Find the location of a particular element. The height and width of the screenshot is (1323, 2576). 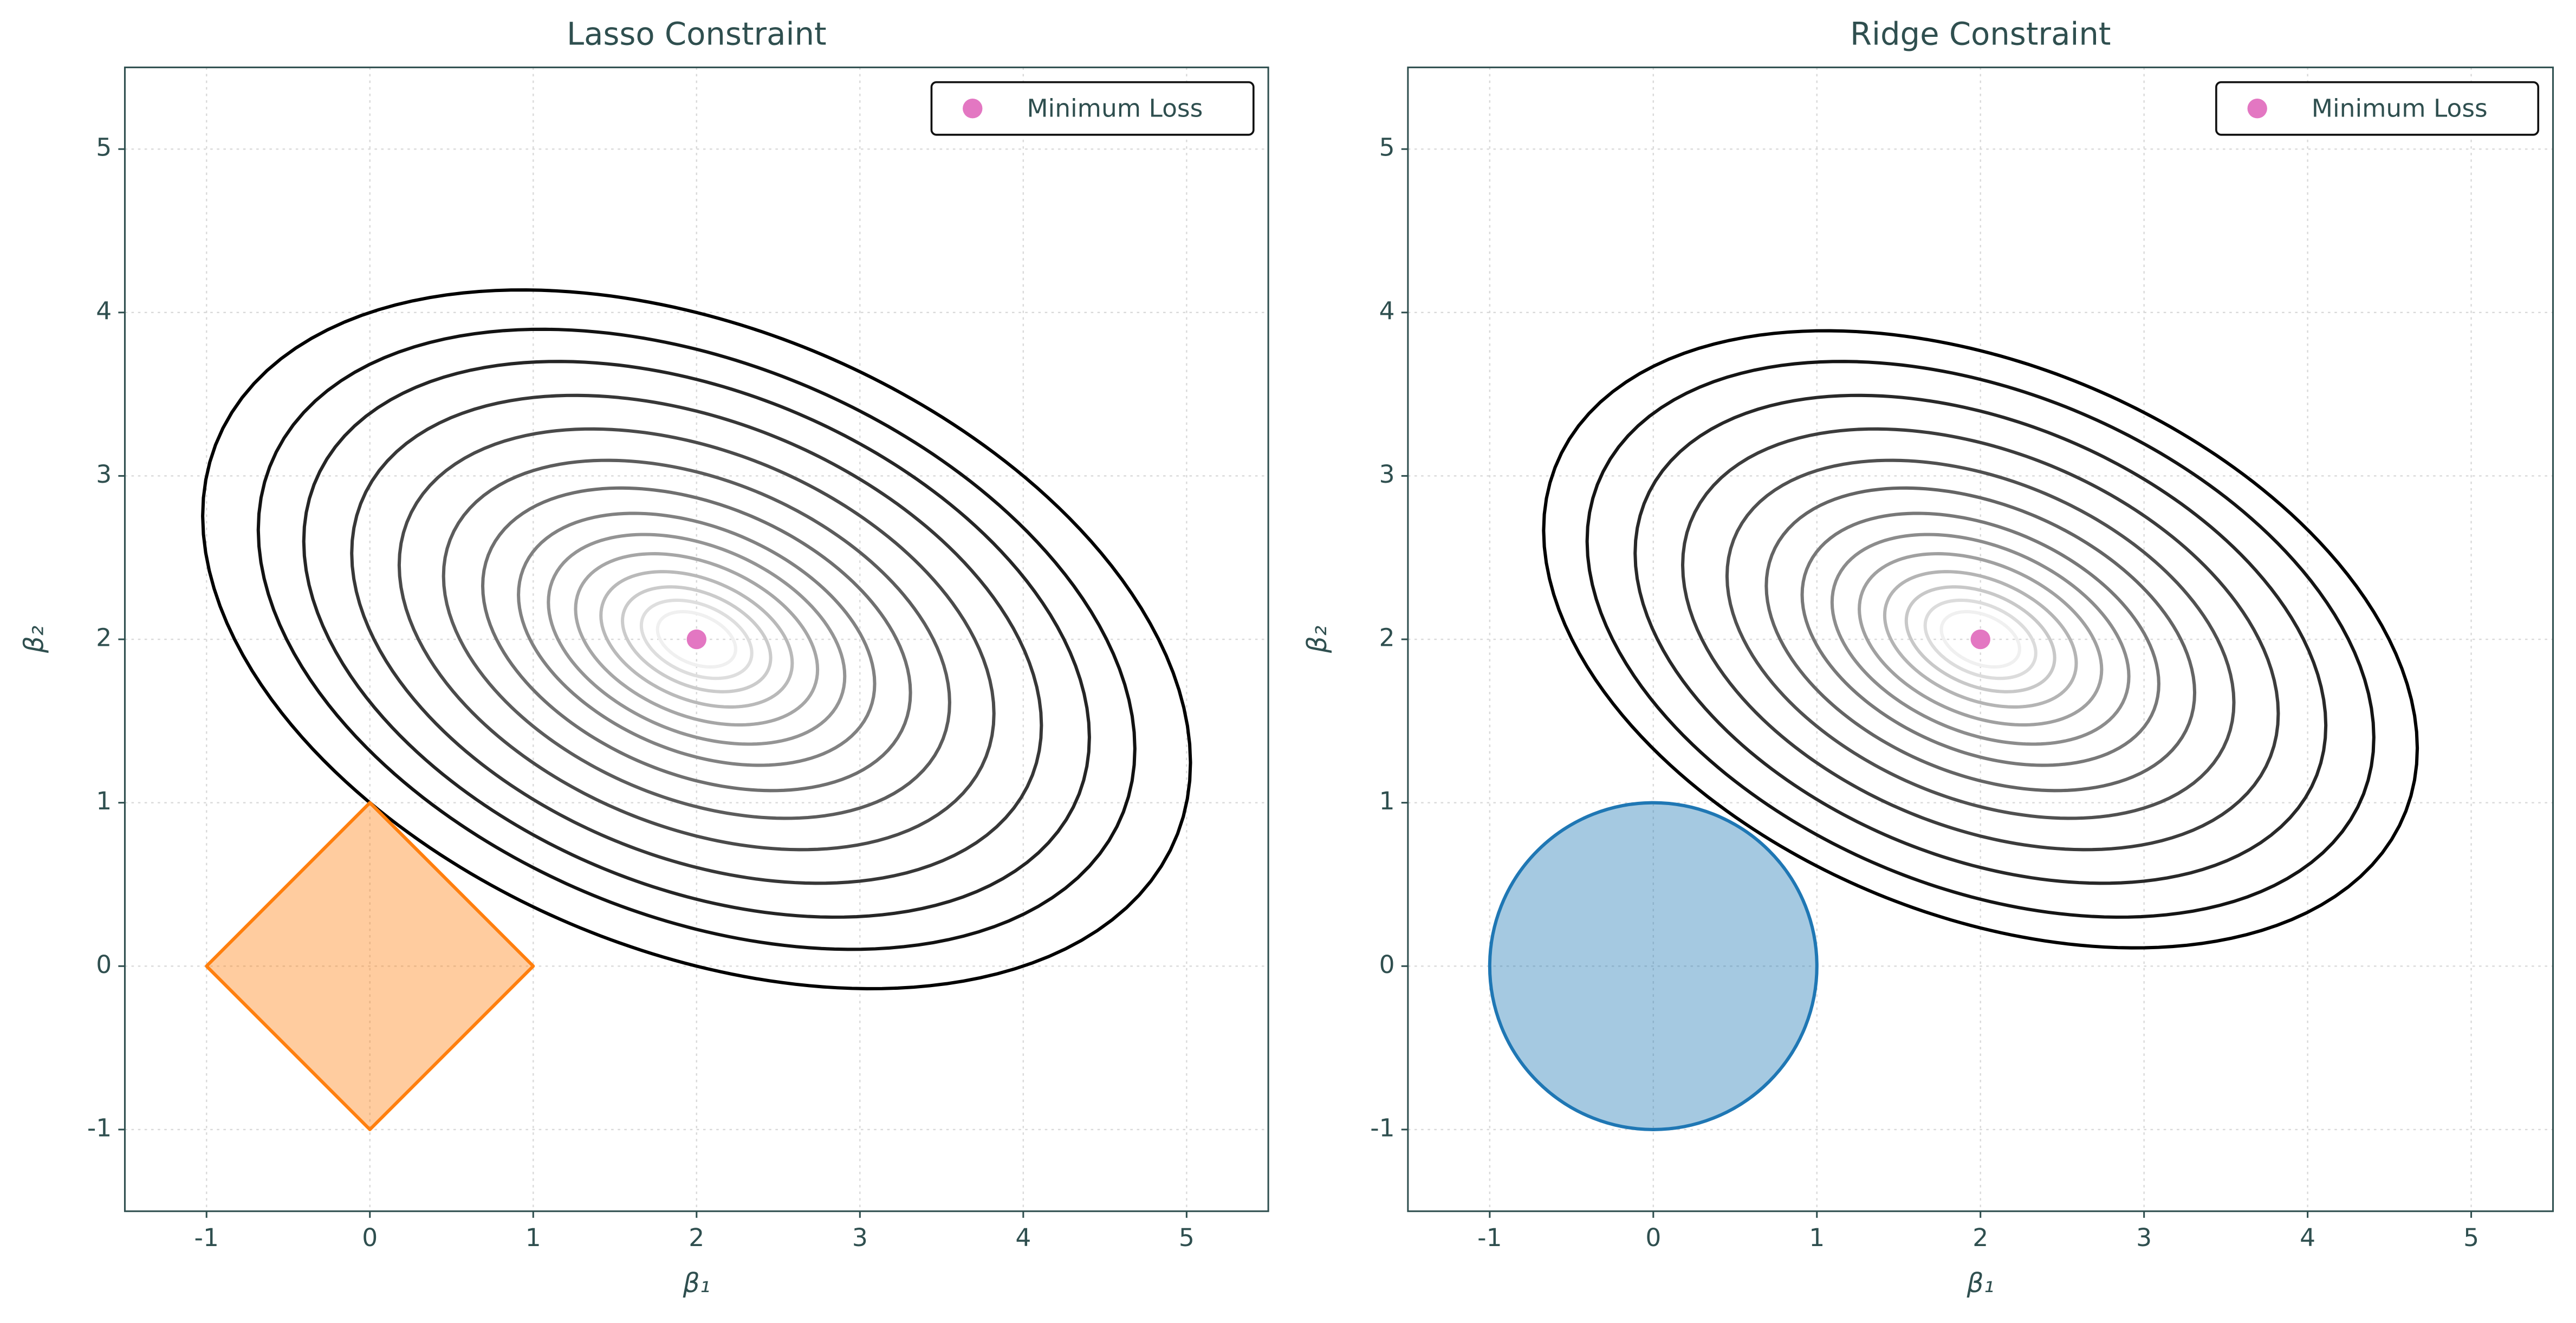

chart-title: Ridge Constraint is located at coordinates (1980, 34).